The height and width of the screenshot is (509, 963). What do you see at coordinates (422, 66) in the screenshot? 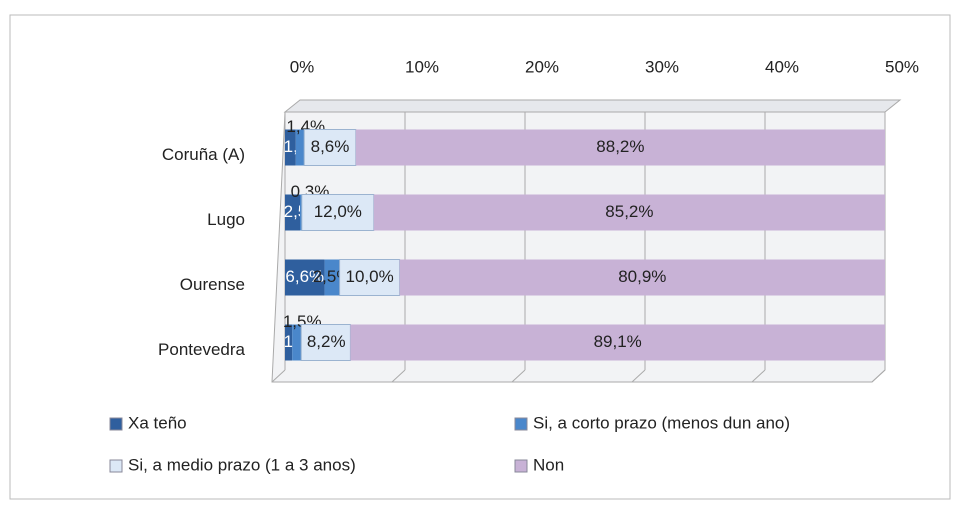
I see `x-tick-label: 10%` at bounding box center [422, 66].